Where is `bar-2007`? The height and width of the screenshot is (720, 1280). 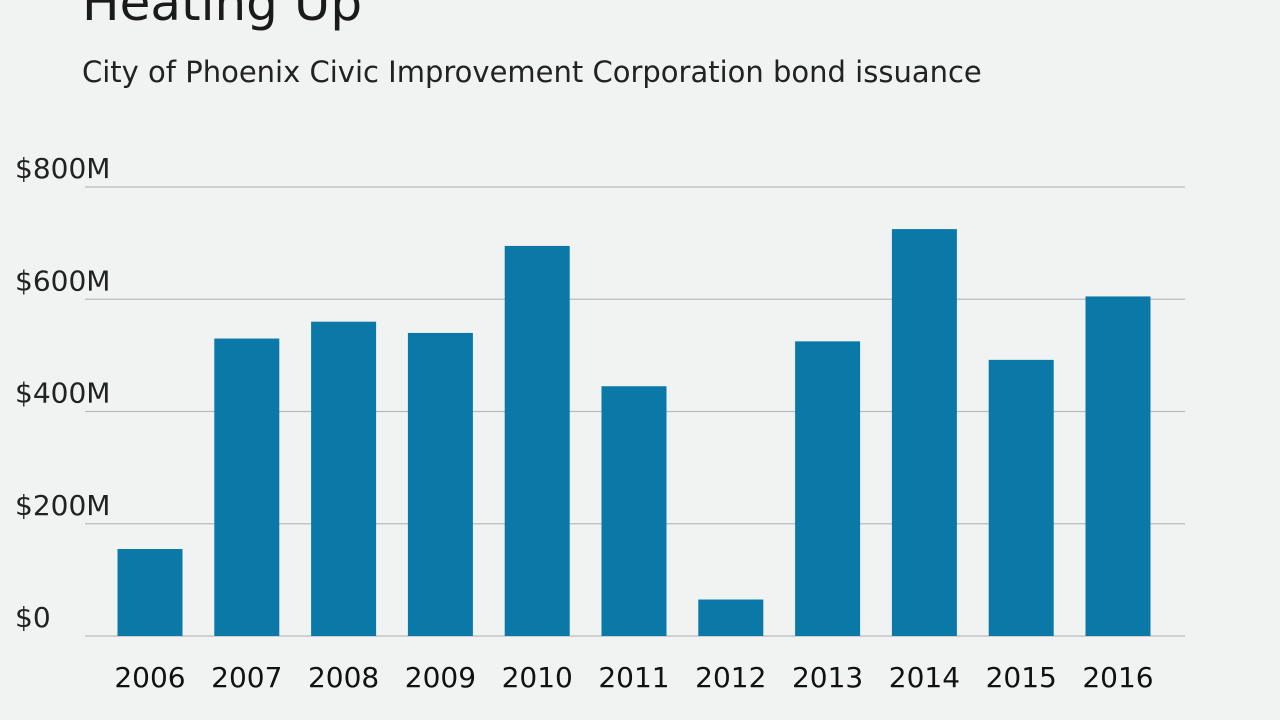 bar-2007 is located at coordinates (247, 487).